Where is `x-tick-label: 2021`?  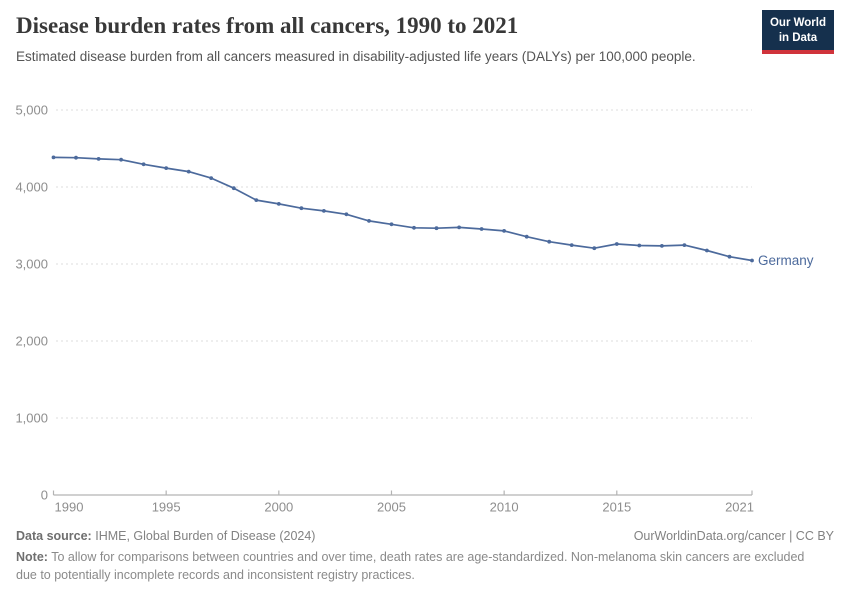
x-tick-label: 2021 is located at coordinates (739, 507).